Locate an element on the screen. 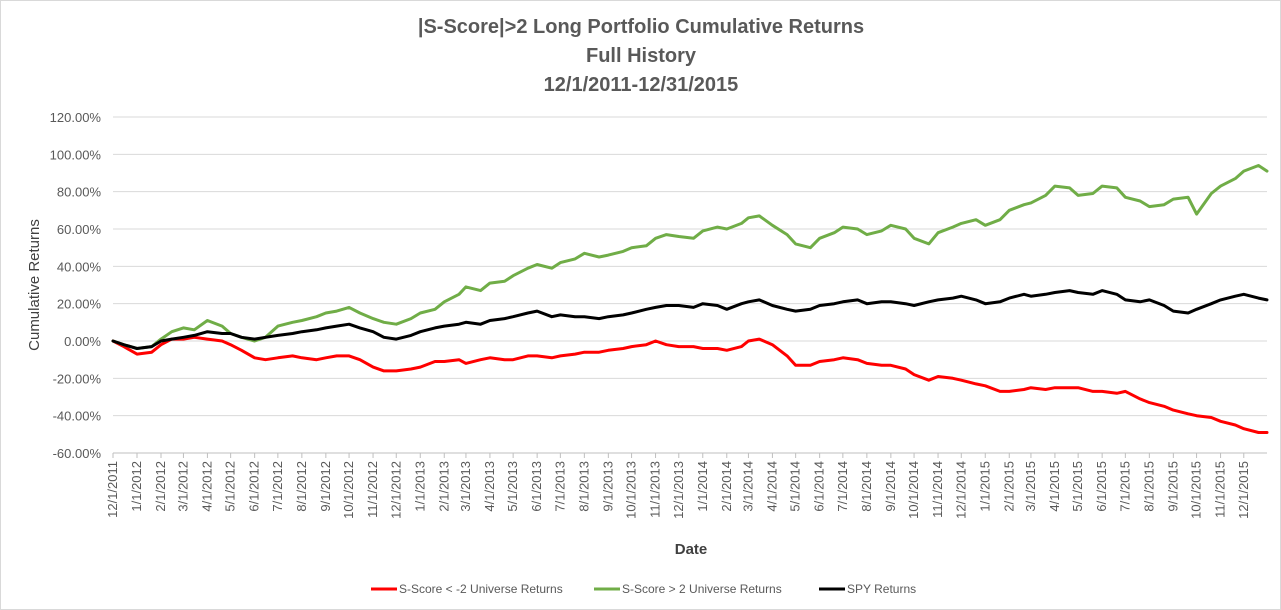 The image size is (1281, 610). y-tick-label: 120.00% is located at coordinates (76, 117).